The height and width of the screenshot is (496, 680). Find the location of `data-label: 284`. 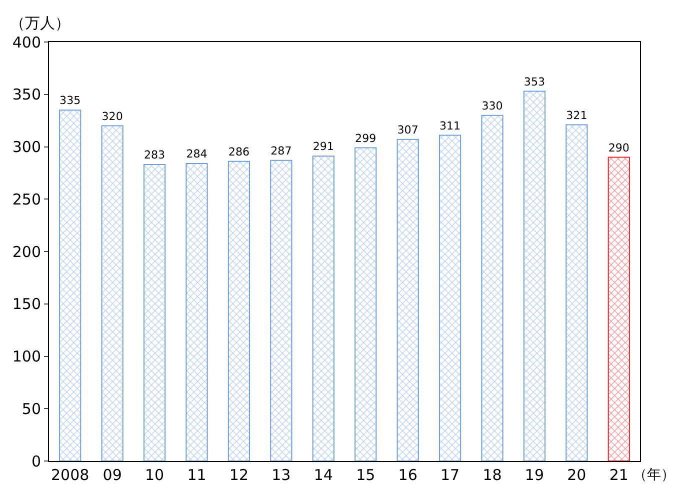

data-label: 284 is located at coordinates (197, 154).